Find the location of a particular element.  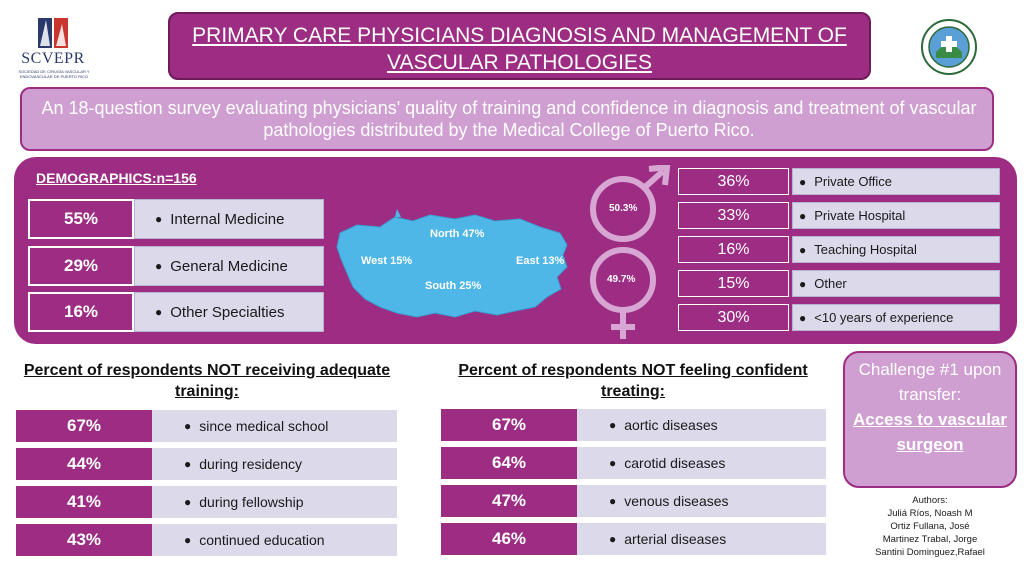

practice-label: ● Private Hospital is located at coordinates (896, 215).